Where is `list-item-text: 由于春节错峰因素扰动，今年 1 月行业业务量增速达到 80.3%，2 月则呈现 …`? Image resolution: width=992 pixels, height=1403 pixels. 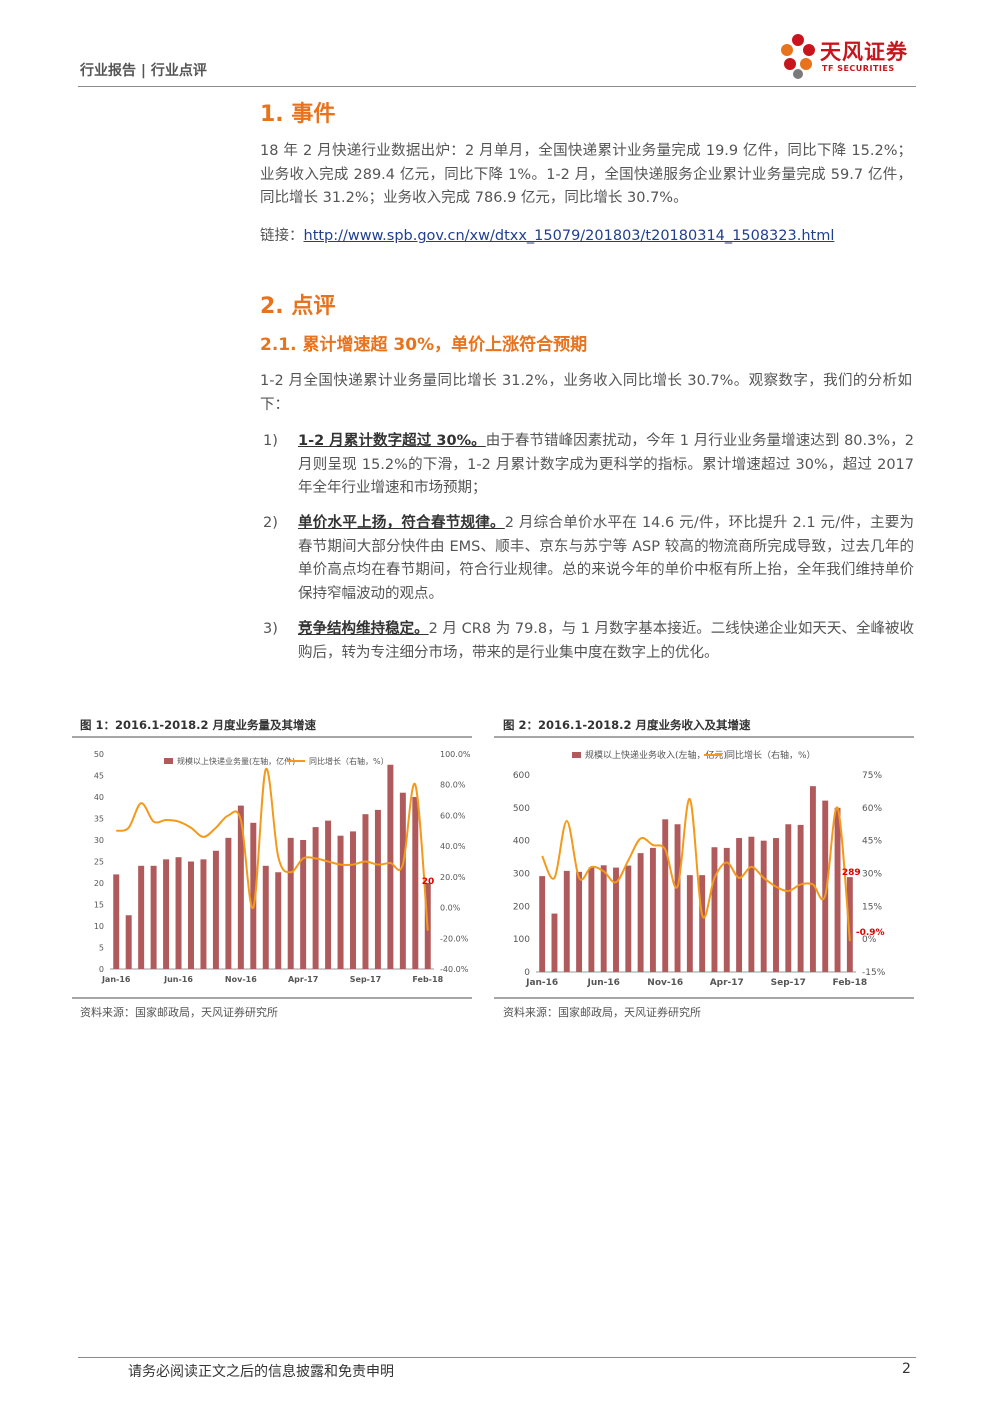 list-item-text: 由于春节错峰因素扰动，今年 1 月行业业务量增速达到 80.3%，2 月则呈现 … is located at coordinates (606, 464).